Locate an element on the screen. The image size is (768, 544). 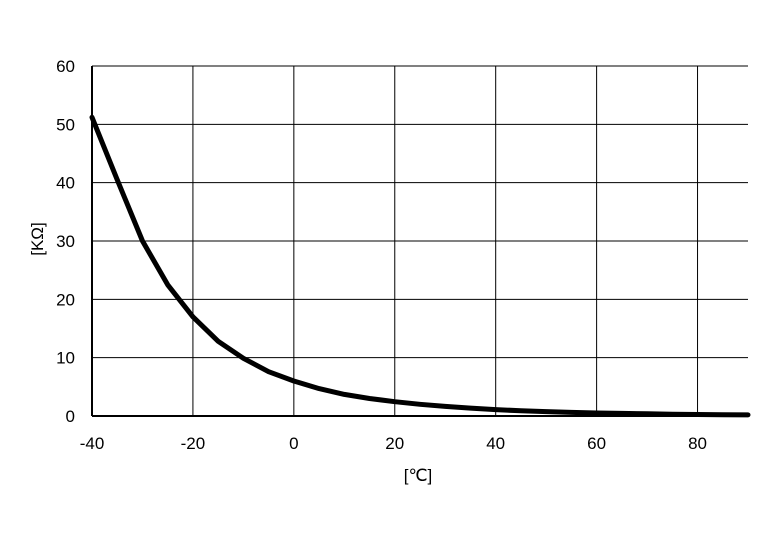
y-tick-labels: 0 10 20 30 40 50 60 is located at coordinates (65, 241).